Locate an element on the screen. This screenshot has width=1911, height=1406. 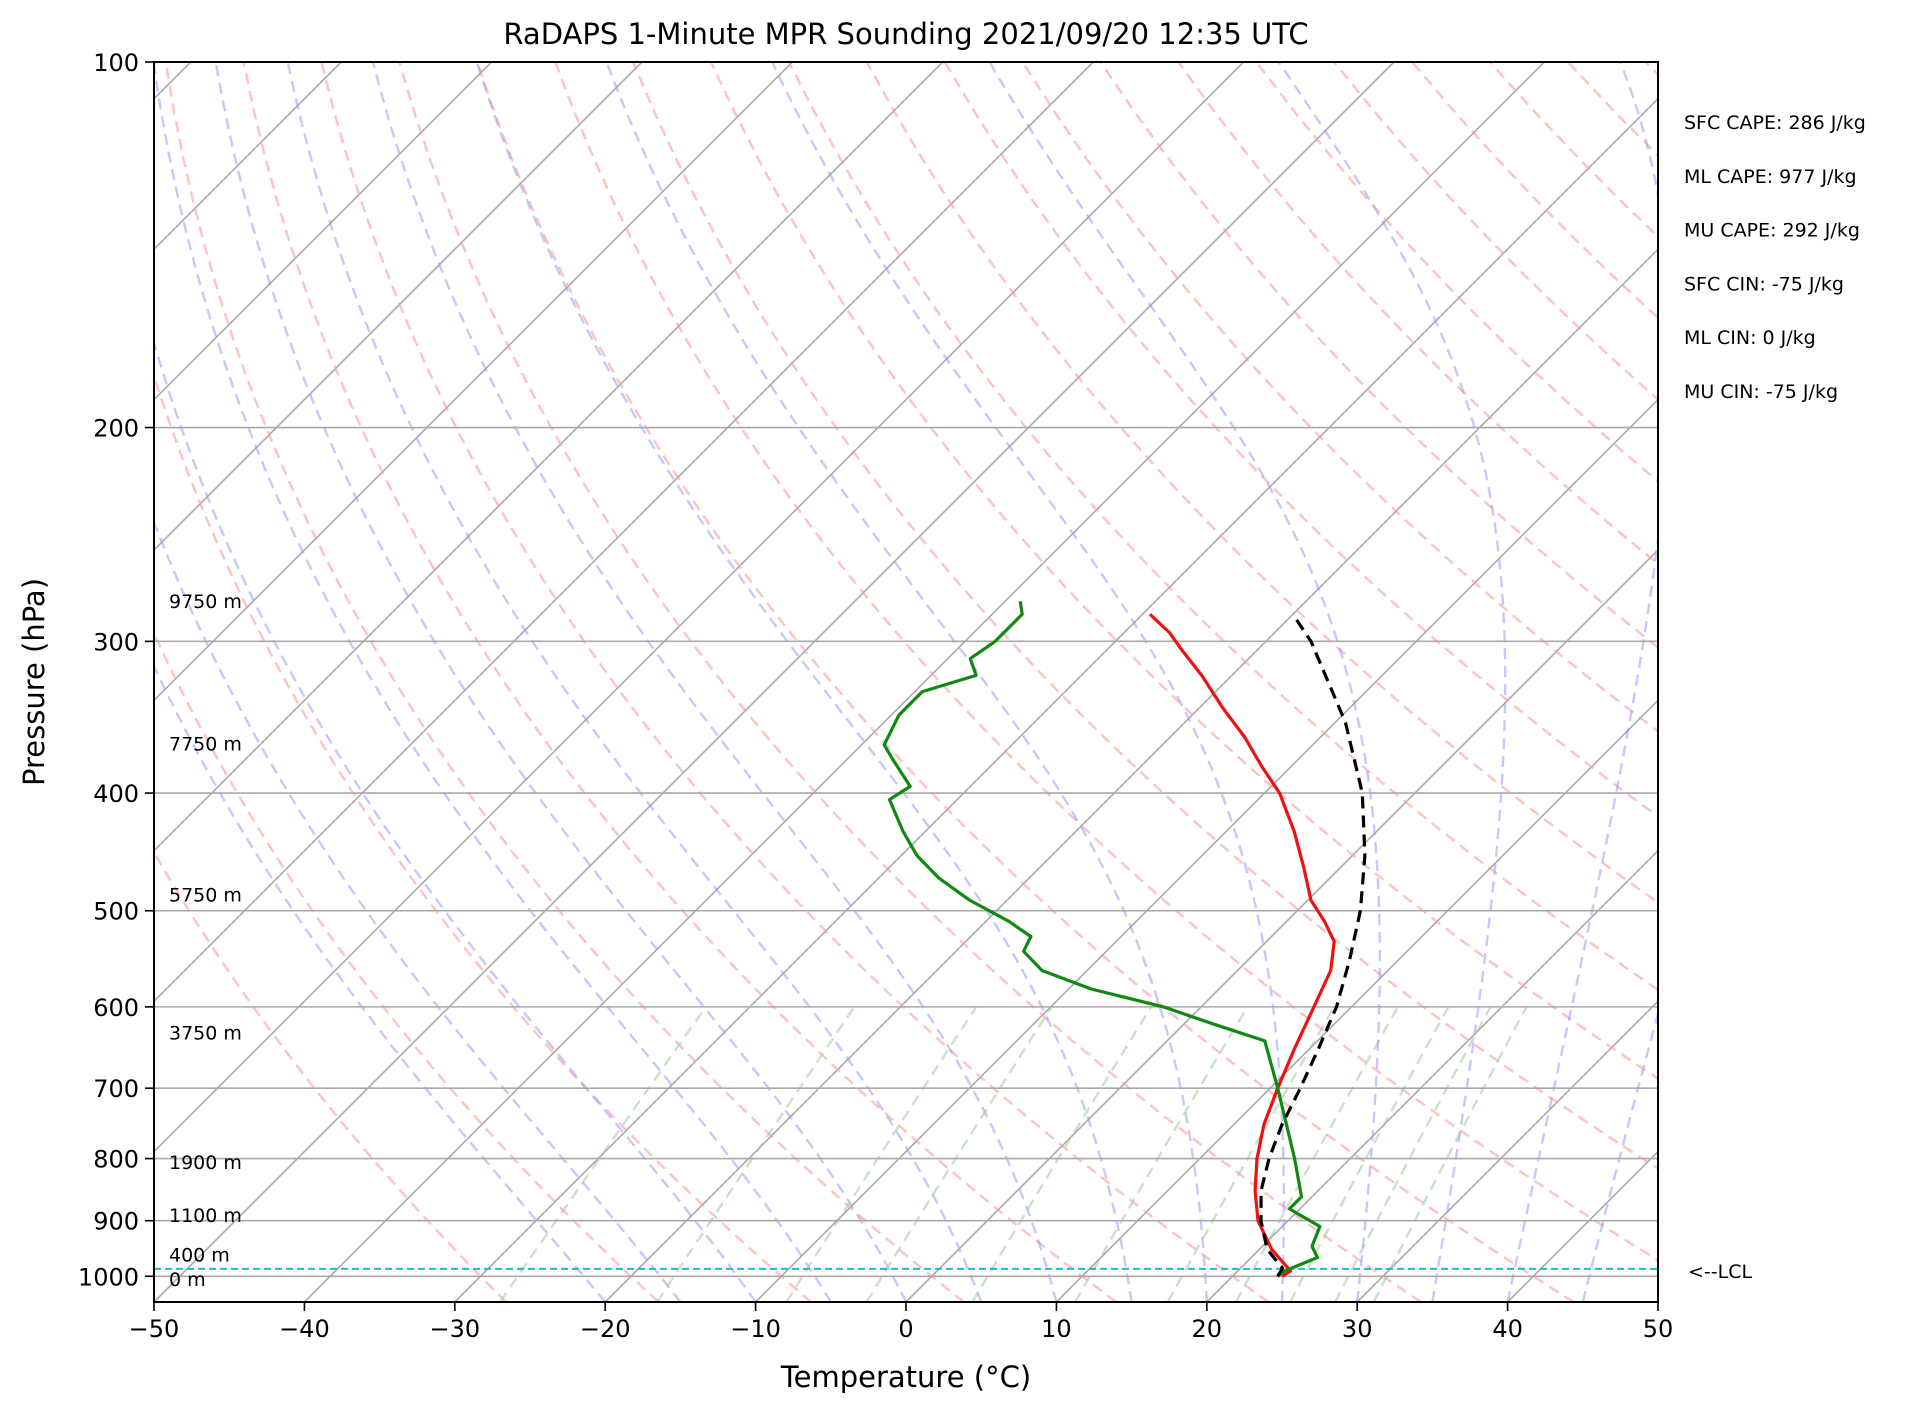
x-tick-label: 30 is located at coordinates (1357, 1329).